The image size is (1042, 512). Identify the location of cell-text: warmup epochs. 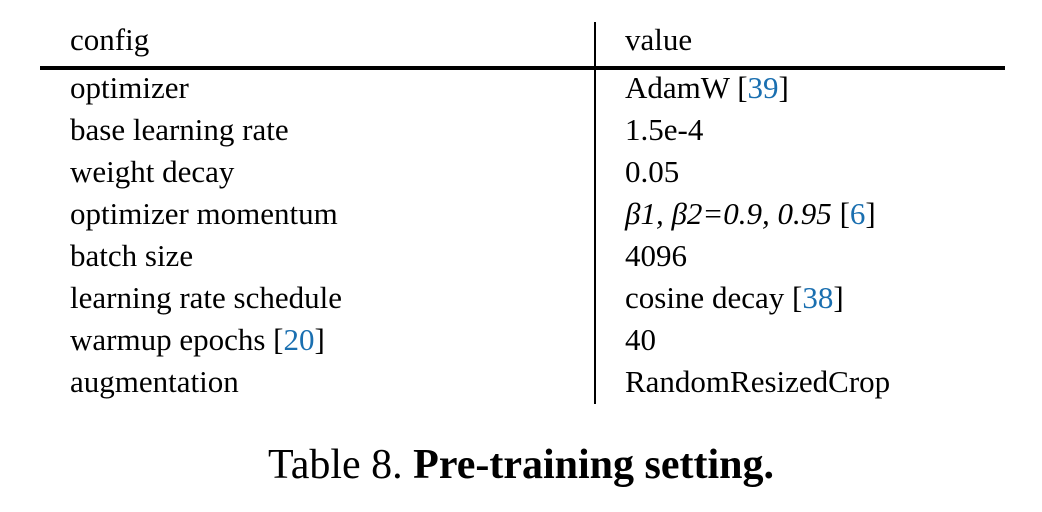
(168, 339).